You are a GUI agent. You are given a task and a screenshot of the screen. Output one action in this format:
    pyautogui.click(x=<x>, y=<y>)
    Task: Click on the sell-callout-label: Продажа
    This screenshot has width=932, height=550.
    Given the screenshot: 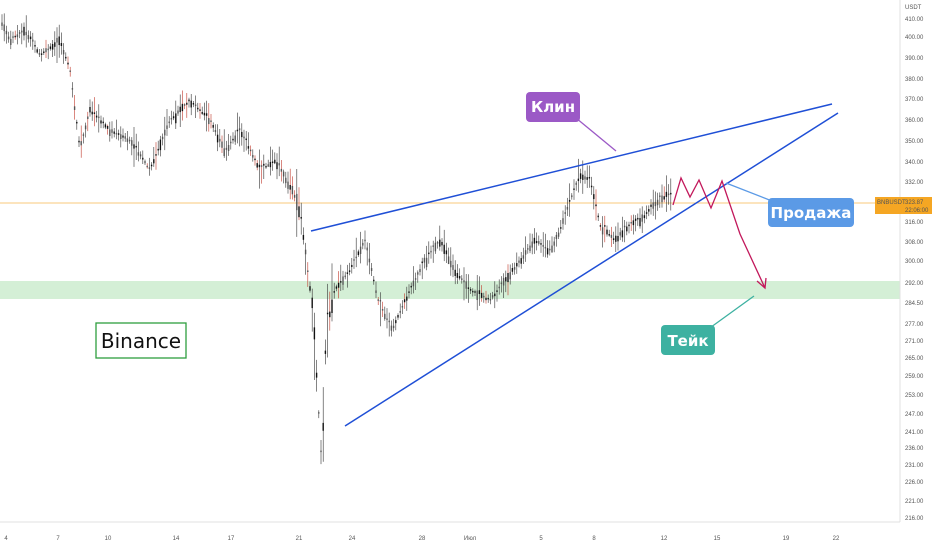 What is the action you would take?
    pyautogui.click(x=811, y=213)
    